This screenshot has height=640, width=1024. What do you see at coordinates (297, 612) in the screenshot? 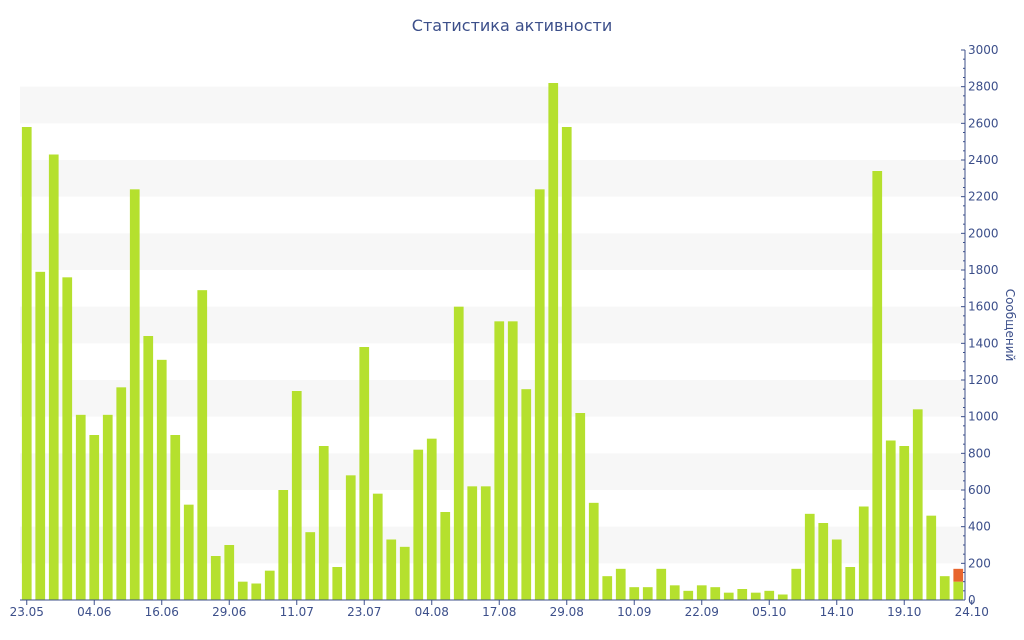
I see `x-tick-label: 11.07` at bounding box center [297, 612].